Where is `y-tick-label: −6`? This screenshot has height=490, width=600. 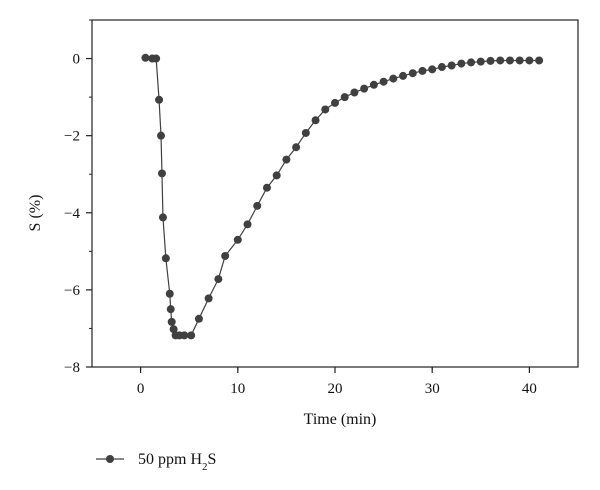
y-tick-label: −6 is located at coordinates (72, 291).